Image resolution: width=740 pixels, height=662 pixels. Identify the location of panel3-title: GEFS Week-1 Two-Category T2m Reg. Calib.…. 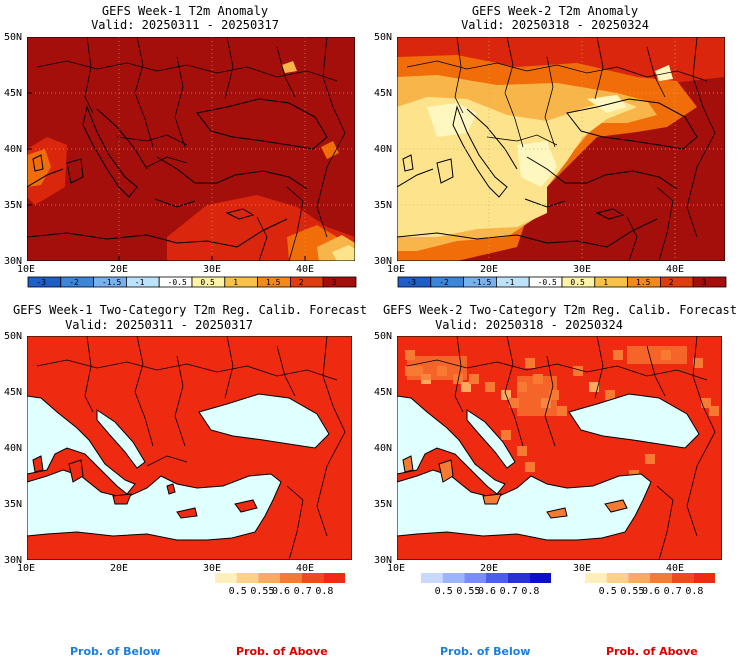
(189, 310).